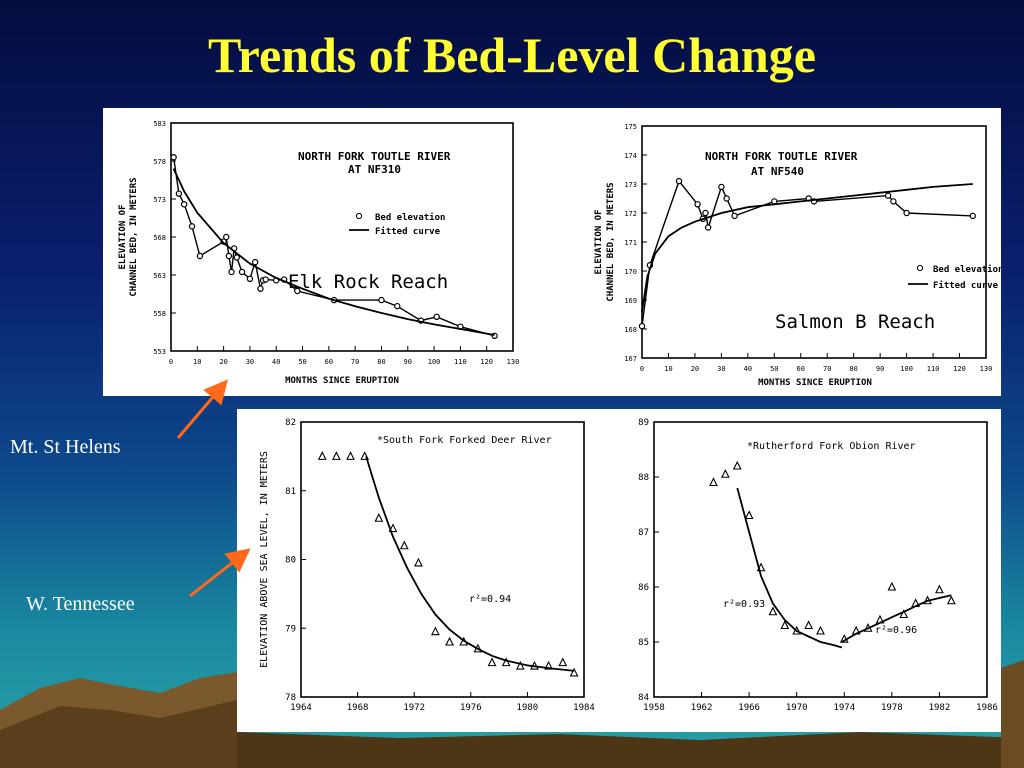  What do you see at coordinates (630, 185) in the screenshot?
I see `y-tick-label: 173` at bounding box center [630, 185].